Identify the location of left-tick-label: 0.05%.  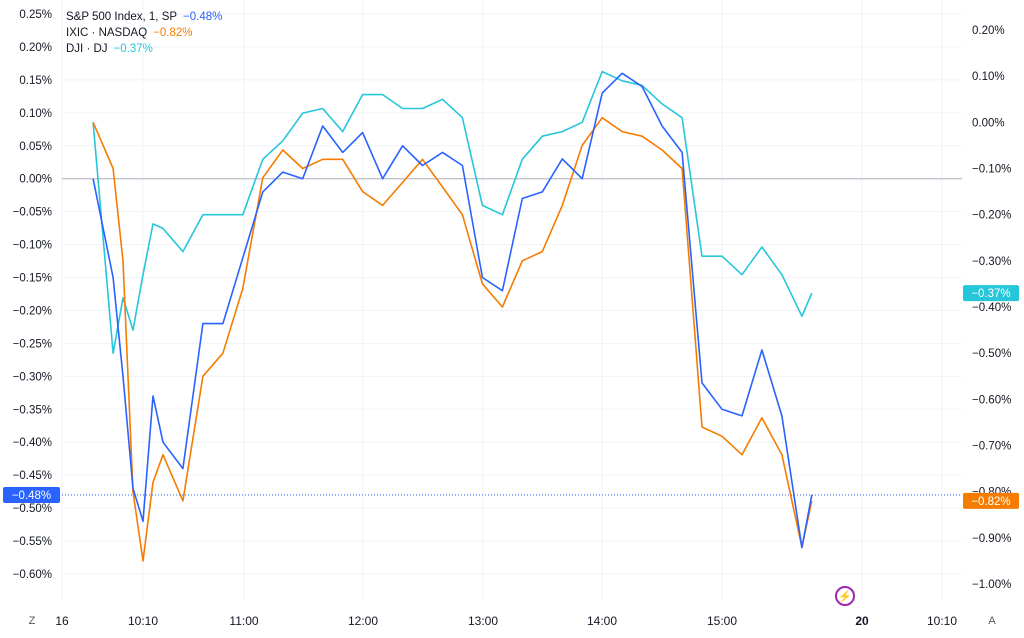
(35, 147).